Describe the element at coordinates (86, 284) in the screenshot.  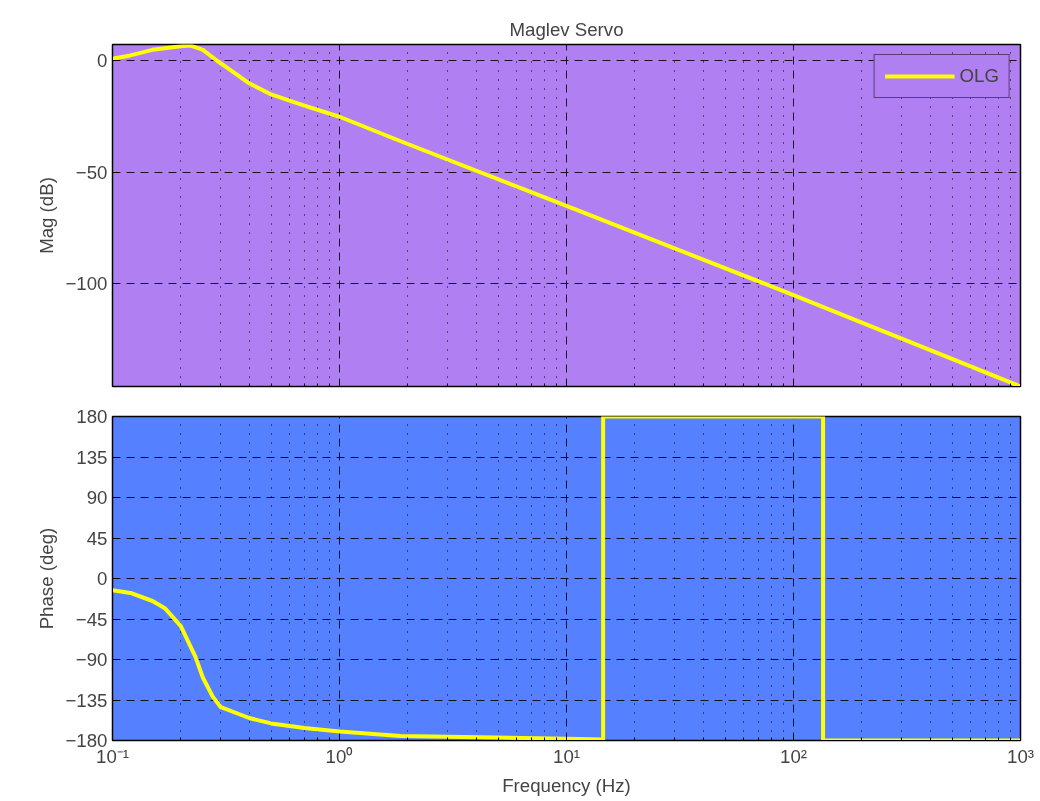
I see `y-tick-label: −100` at that location.